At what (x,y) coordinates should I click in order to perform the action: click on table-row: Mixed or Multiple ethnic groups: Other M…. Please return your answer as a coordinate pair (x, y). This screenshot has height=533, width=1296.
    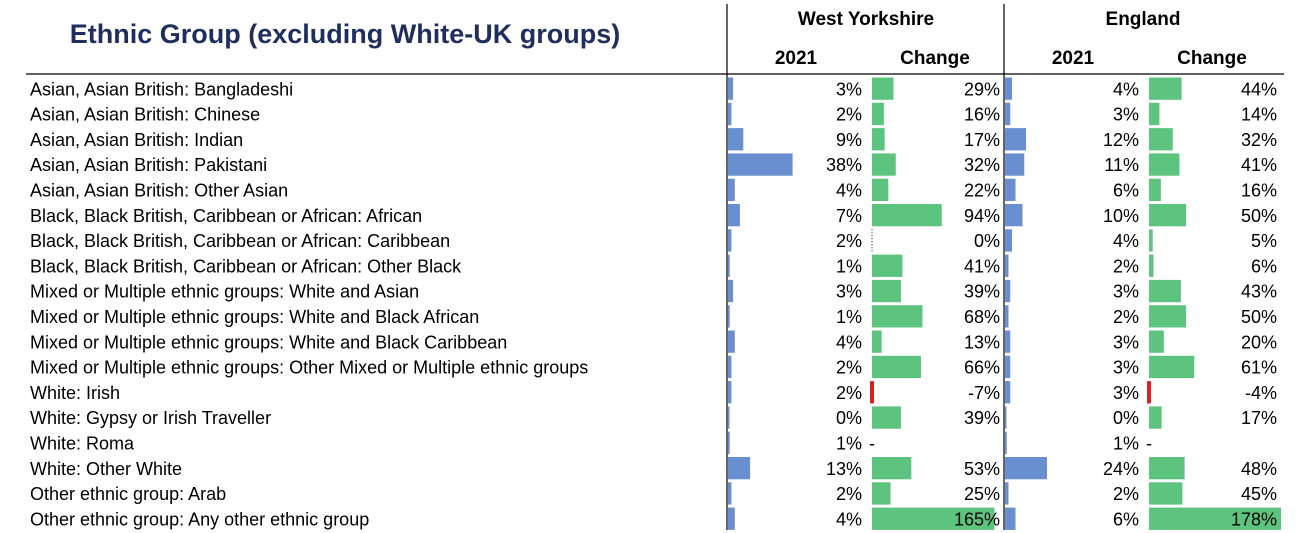
    Looking at the image, I should click on (653, 367).